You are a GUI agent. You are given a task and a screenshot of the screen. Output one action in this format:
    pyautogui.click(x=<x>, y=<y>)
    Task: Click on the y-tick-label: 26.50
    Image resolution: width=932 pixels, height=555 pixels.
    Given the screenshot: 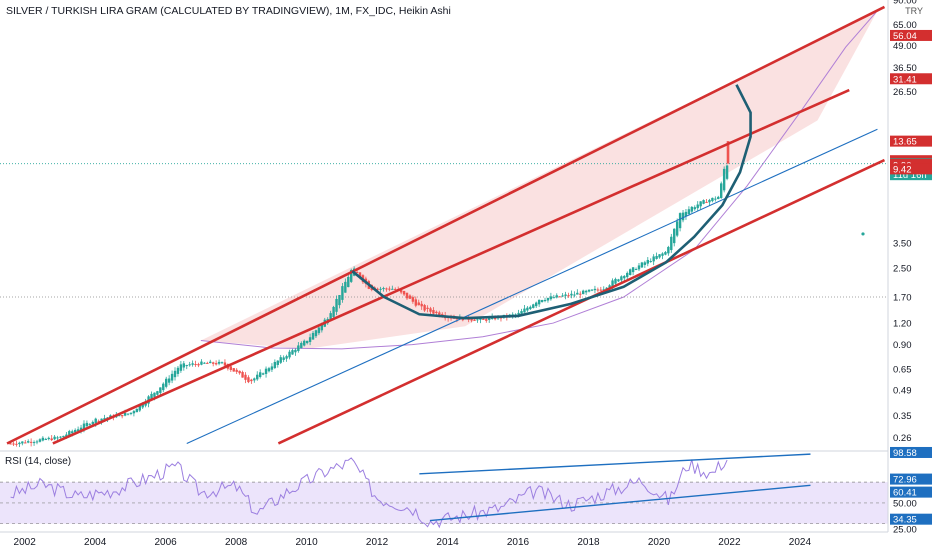 What is the action you would take?
    pyautogui.click(x=905, y=92)
    